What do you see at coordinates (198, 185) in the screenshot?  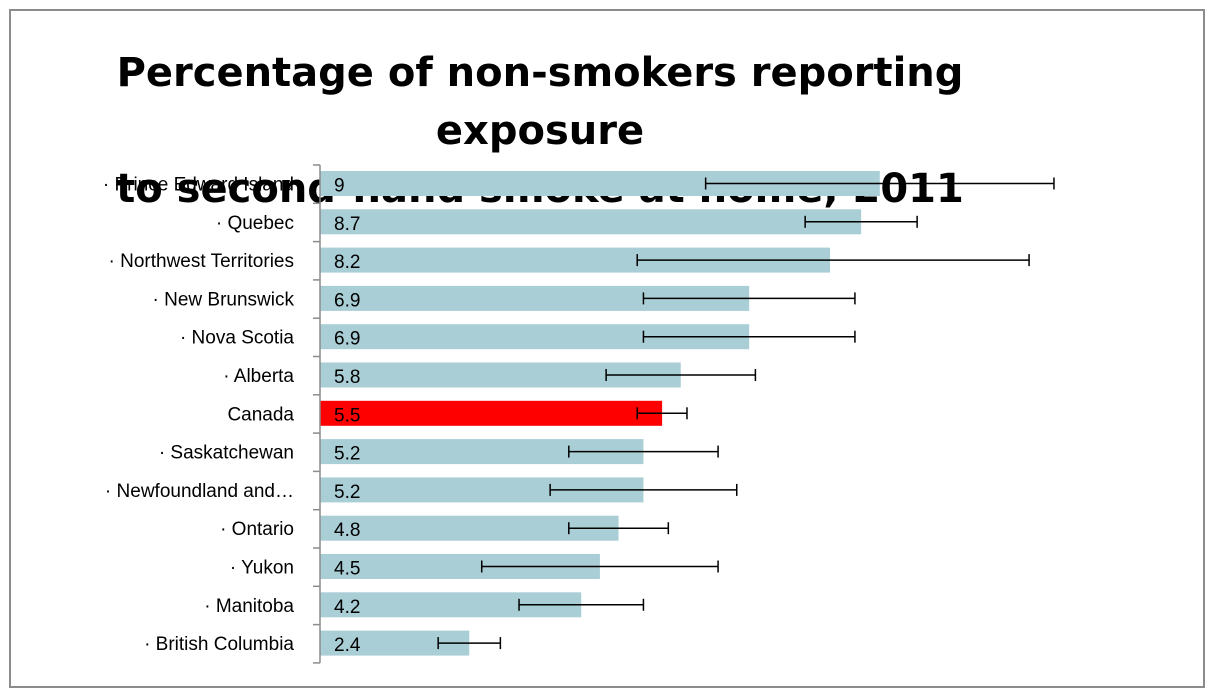 I see `category-label: · Prince Edward Island` at bounding box center [198, 185].